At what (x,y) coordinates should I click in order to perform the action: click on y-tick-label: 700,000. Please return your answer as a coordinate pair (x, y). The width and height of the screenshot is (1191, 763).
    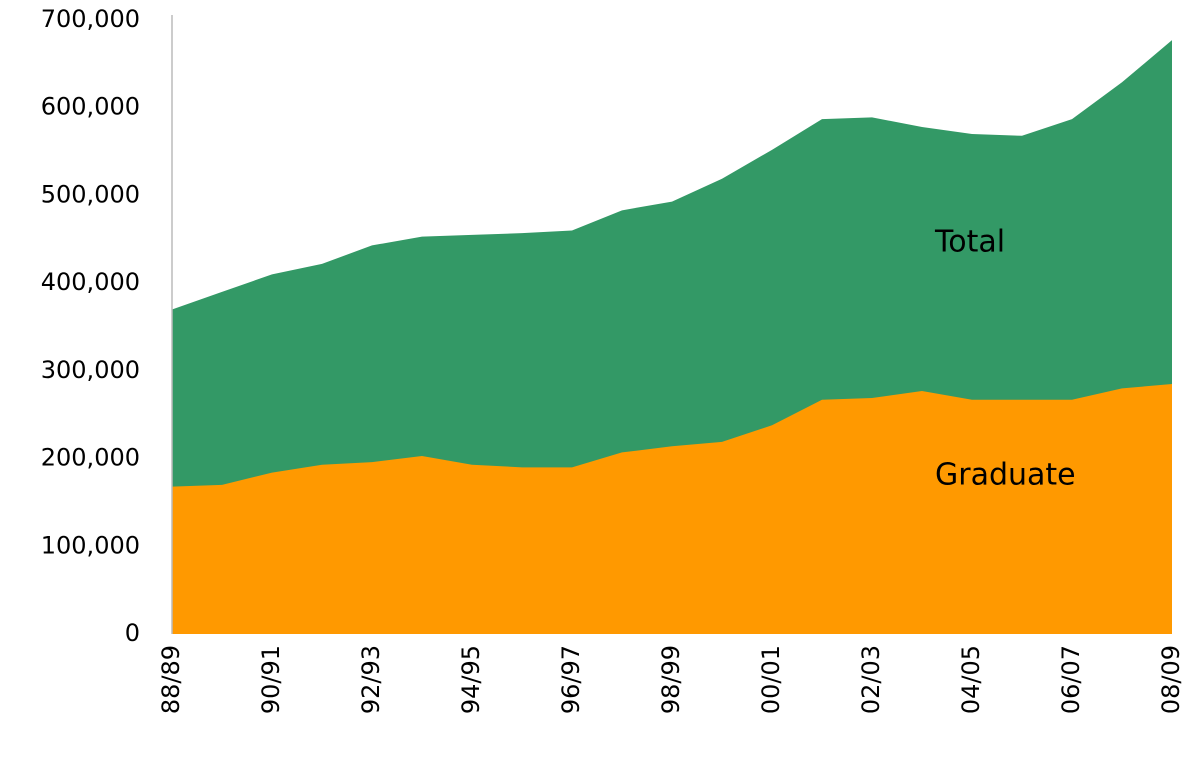
    Looking at the image, I should click on (90, 19).